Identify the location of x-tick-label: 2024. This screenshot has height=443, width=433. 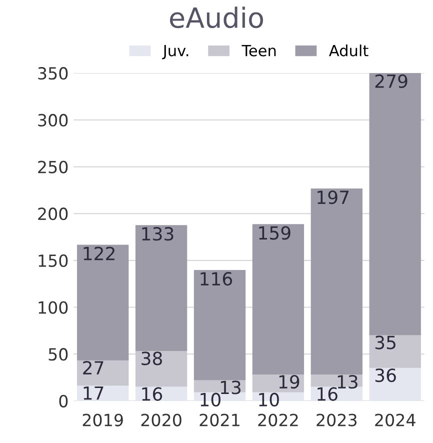
(395, 420).